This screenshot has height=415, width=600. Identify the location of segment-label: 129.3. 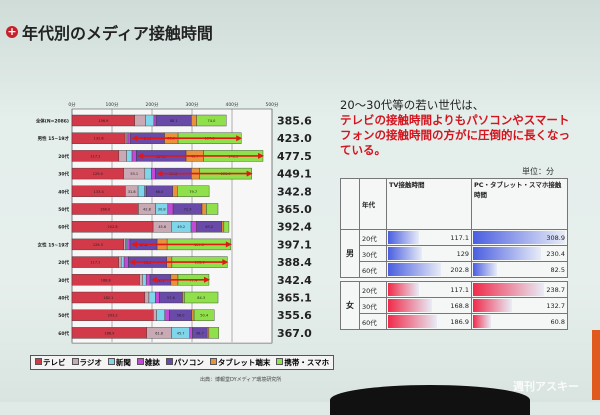
(98, 245).